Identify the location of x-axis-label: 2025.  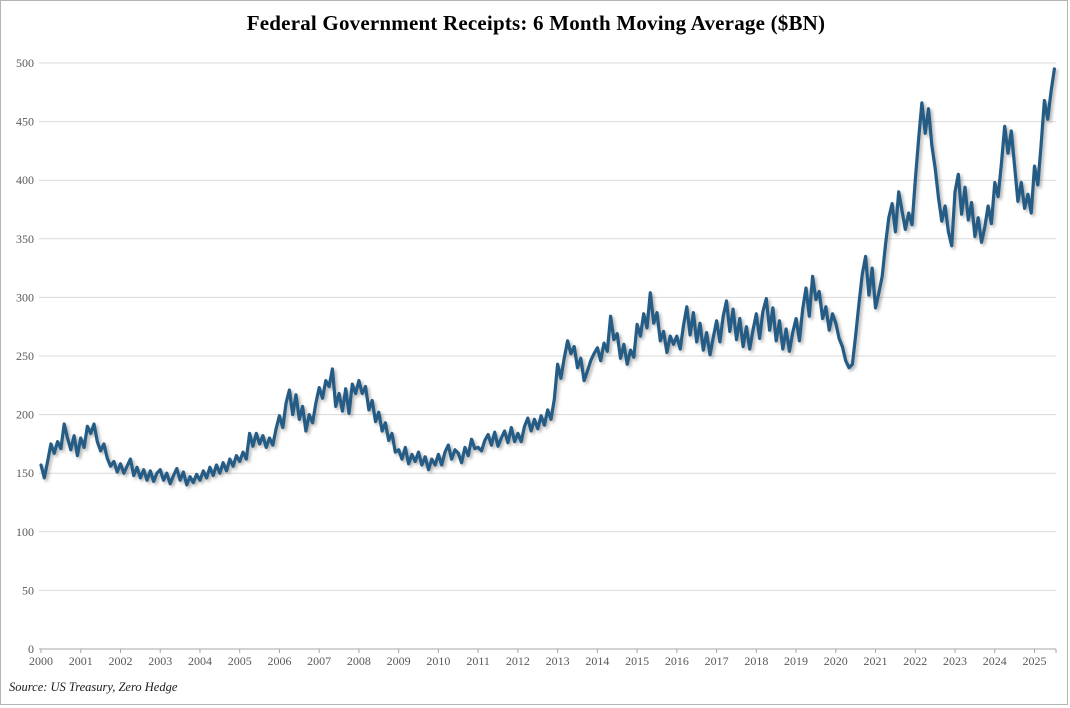
(1035, 661).